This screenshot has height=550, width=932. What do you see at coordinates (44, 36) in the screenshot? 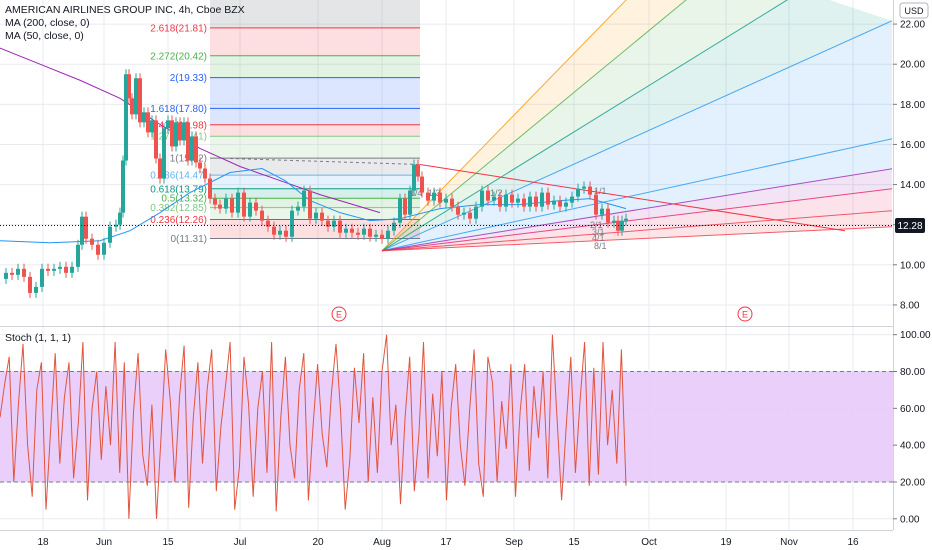
I see `ma50-legend: MA (50, close, 0)` at bounding box center [44, 36].